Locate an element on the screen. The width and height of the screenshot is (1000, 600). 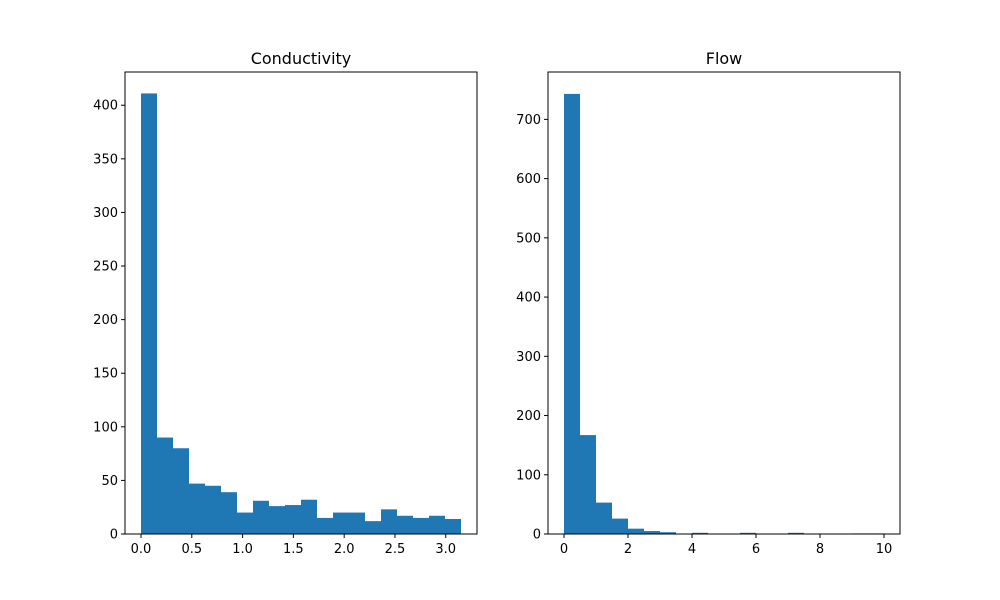
x-tick-label: 0 is located at coordinates (564, 549).